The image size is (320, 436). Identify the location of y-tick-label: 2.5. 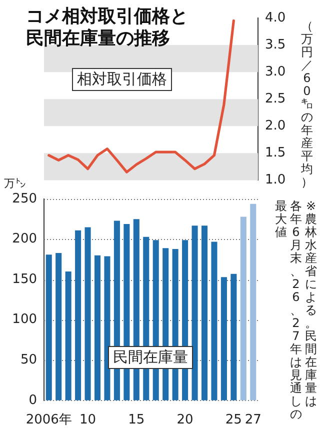
(275, 98).